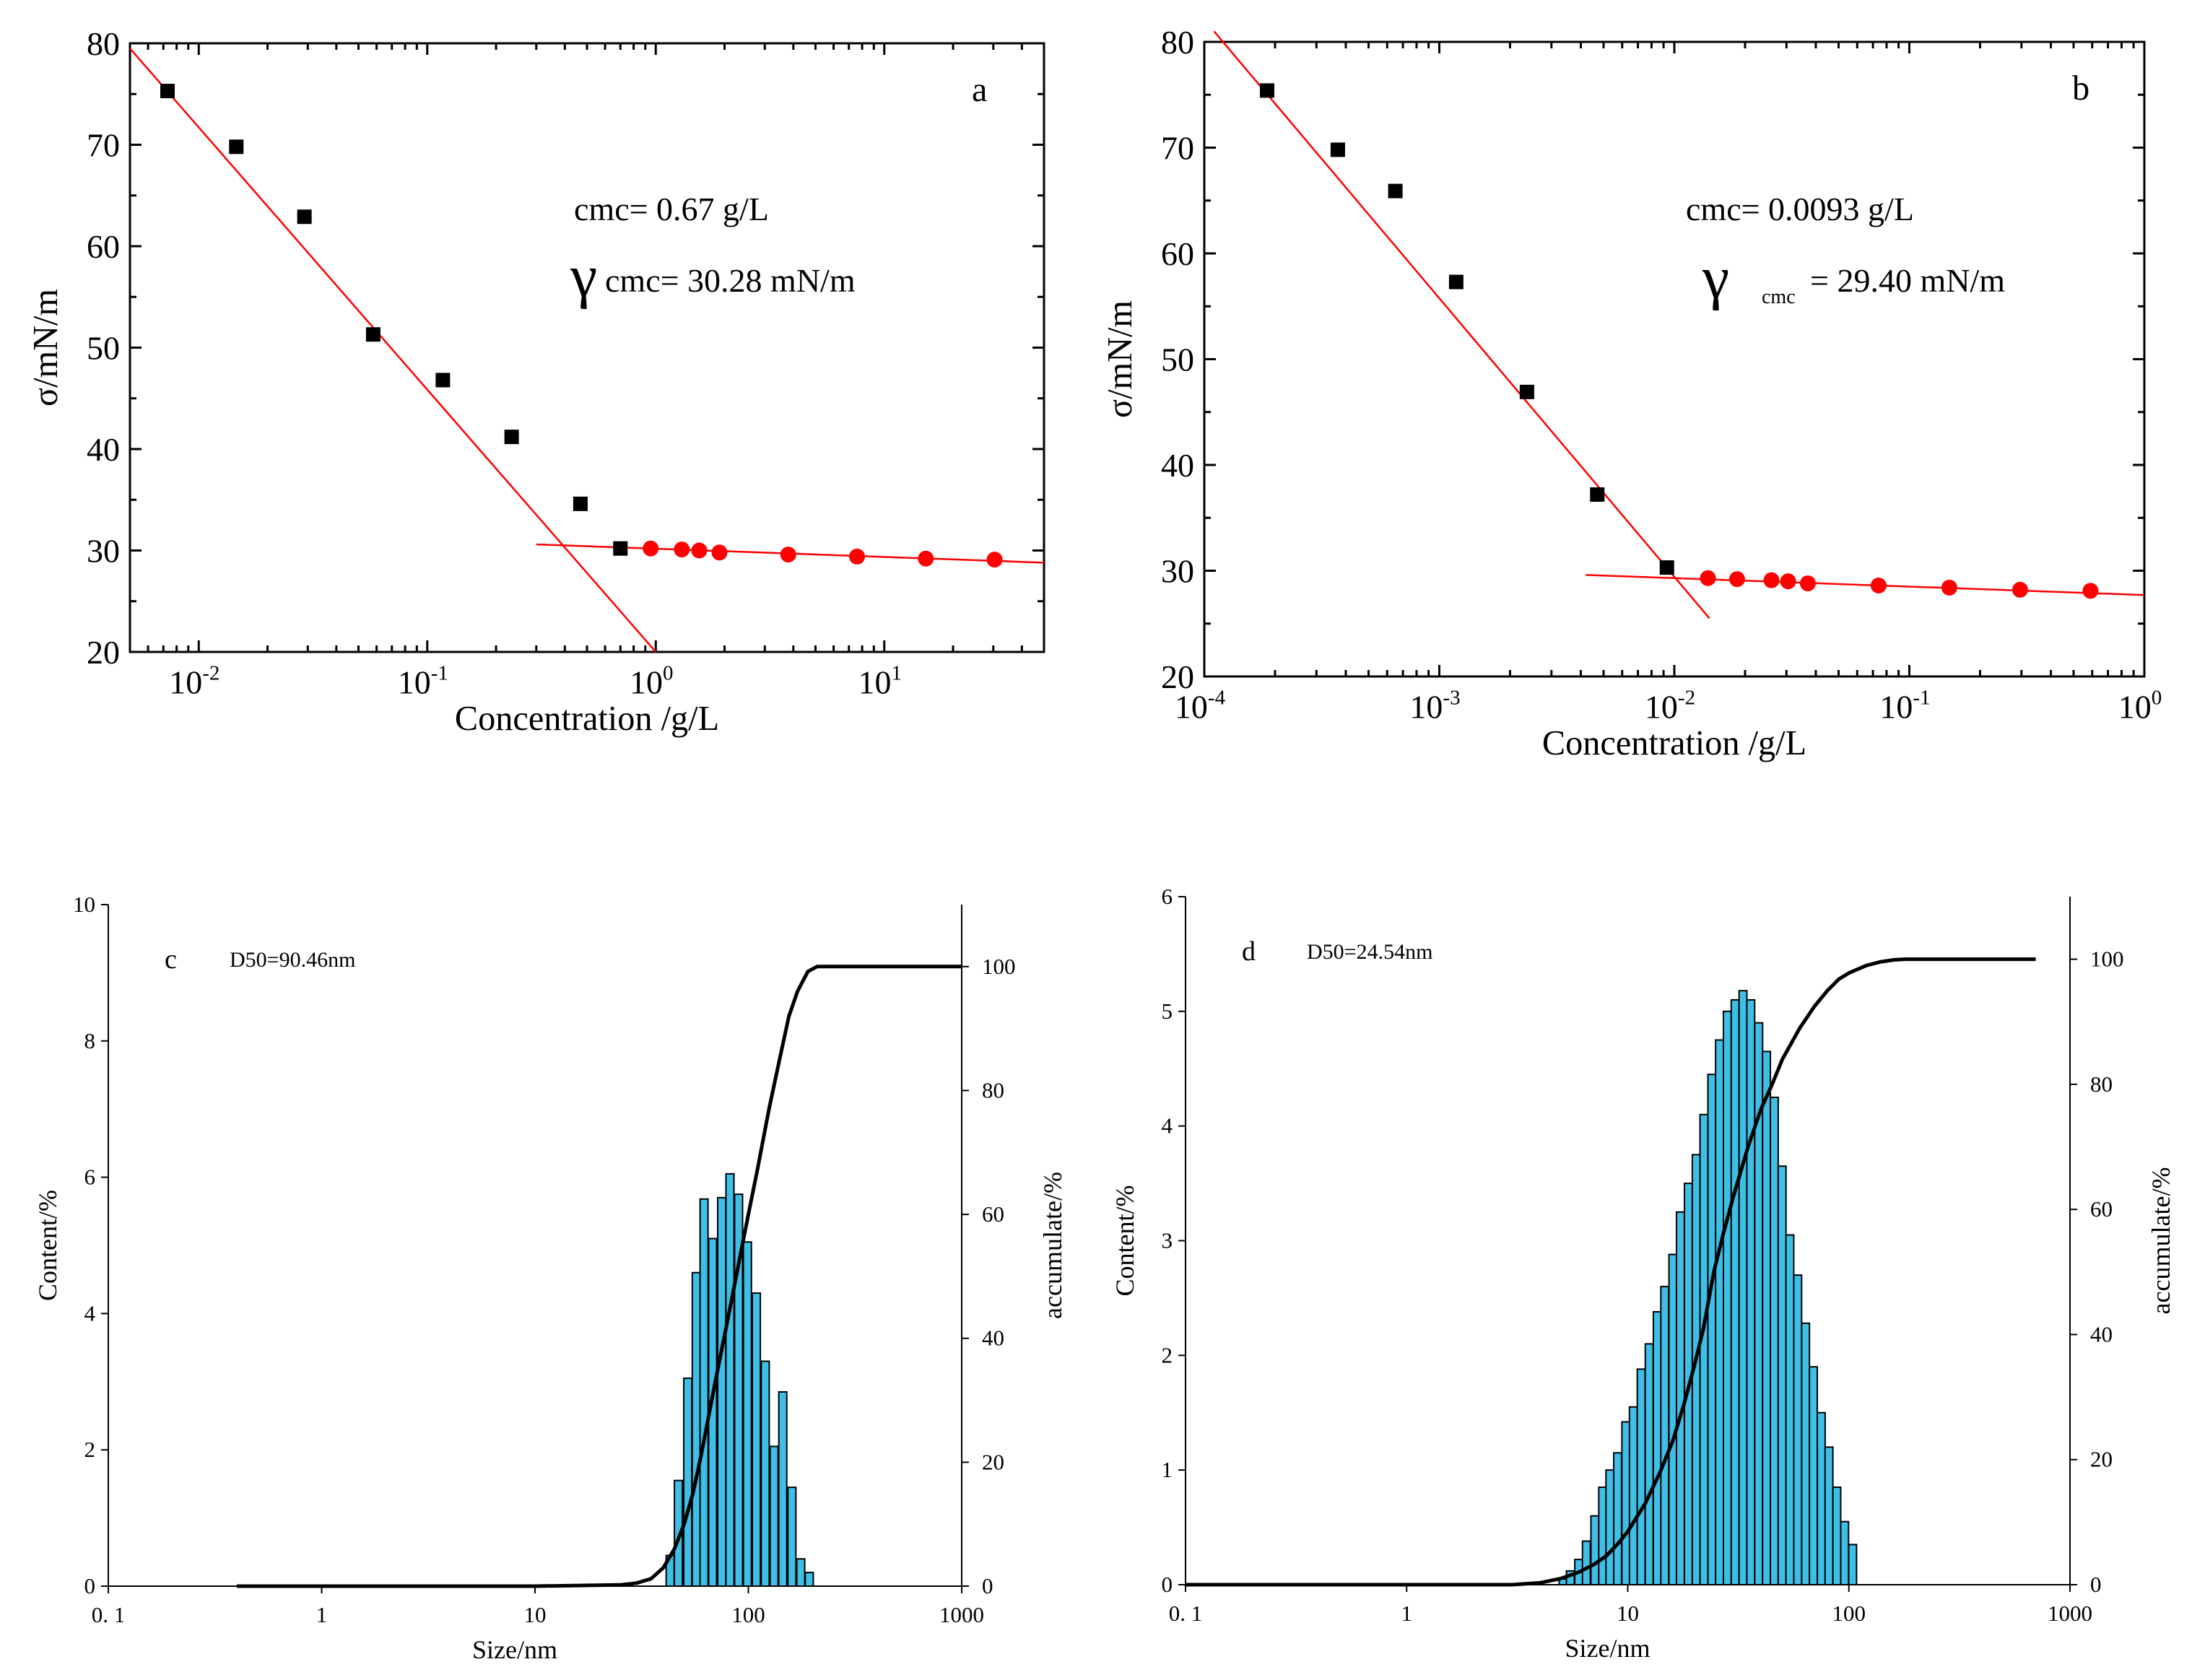 The image size is (2192, 1680). Describe the element at coordinates (46, 347) in the screenshot. I see `y-axis-label: σ/mN/m` at that location.